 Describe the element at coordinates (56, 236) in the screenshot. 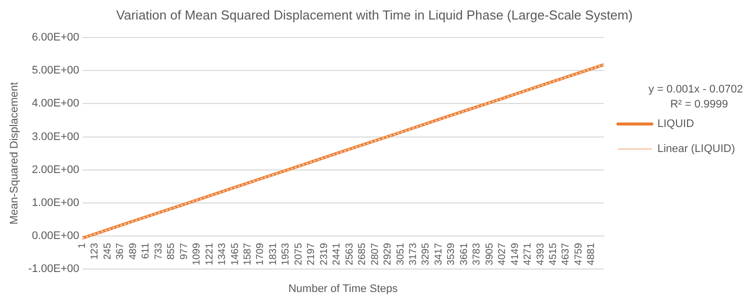

I see `y-tick-label: 0.00E+00` at that location.